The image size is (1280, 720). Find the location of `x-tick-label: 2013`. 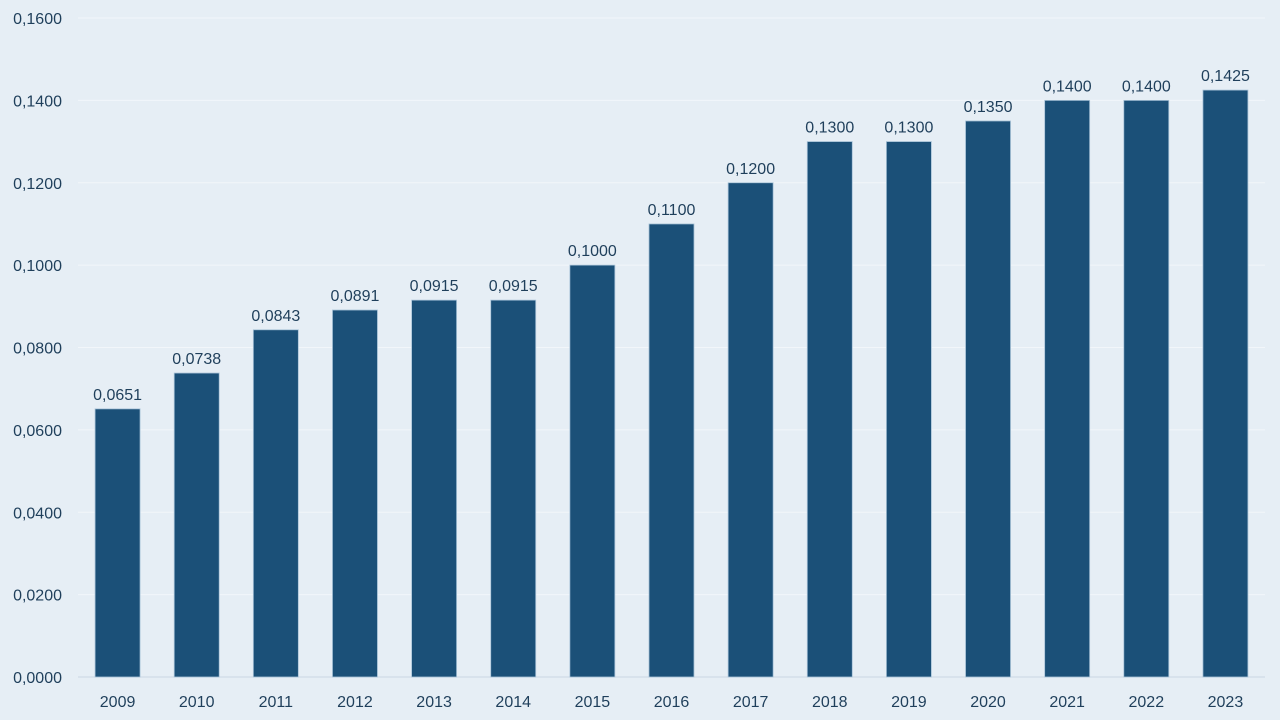

x-tick-label: 2013 is located at coordinates (434, 702).